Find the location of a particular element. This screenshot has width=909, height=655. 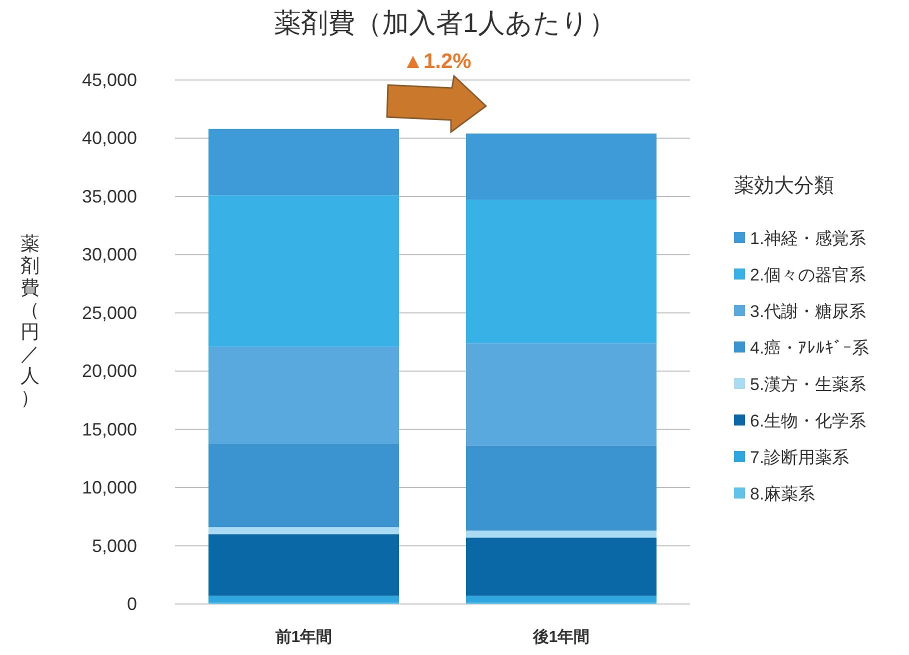

legend-label: 1.神経・感覚系 is located at coordinates (808, 238).